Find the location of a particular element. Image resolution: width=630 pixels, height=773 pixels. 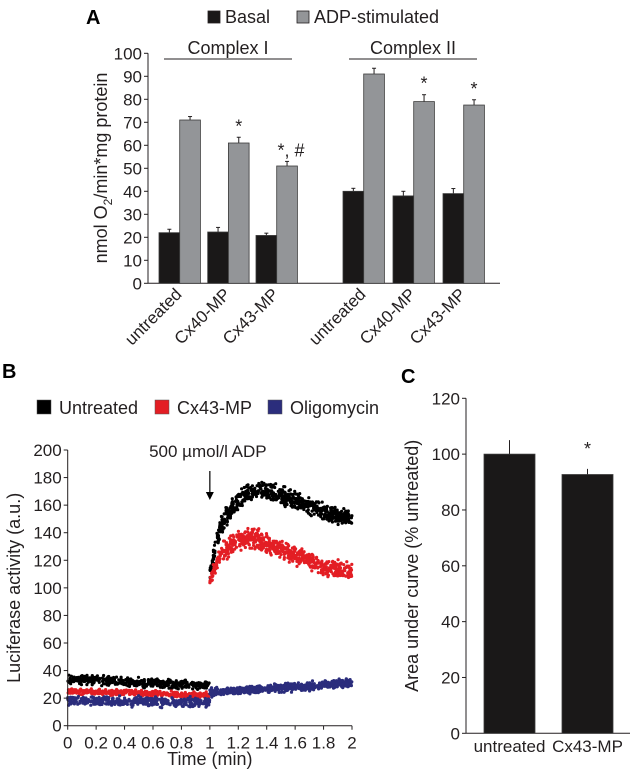

bar is located at coordinates (509, 593).